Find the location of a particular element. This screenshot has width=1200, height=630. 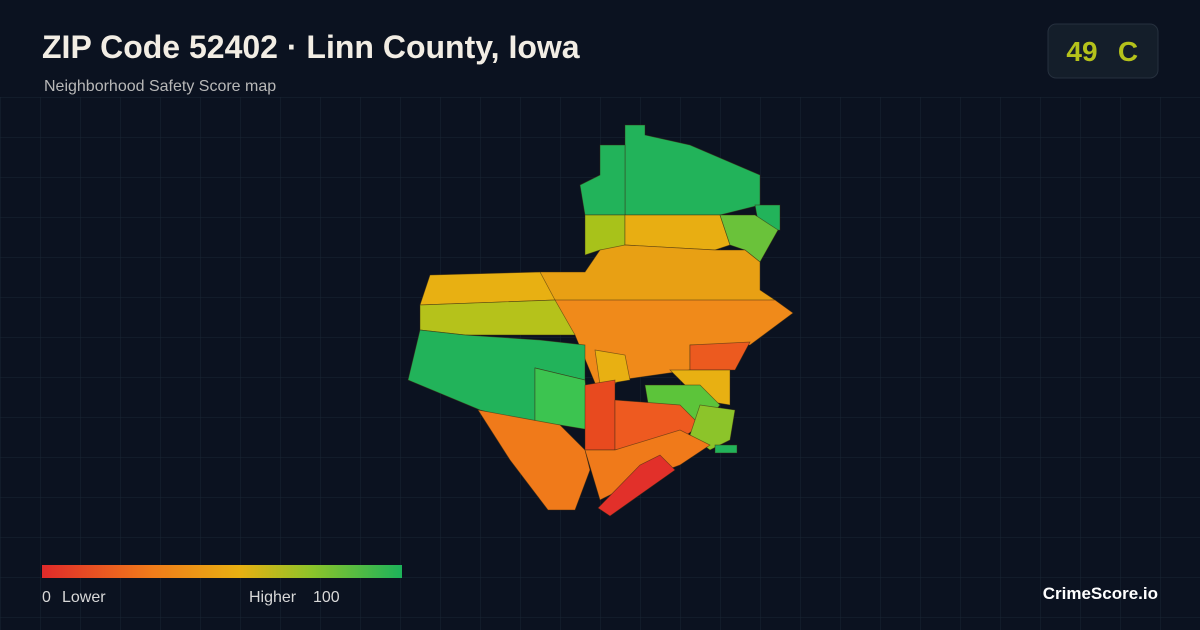

title: ZIP Code 52402 · Linn County, Iowa is located at coordinates (311, 47).